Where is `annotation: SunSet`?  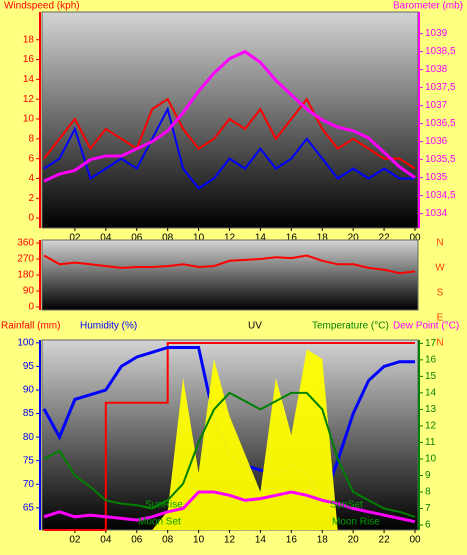 annotation: SunSet is located at coordinates (346, 505).